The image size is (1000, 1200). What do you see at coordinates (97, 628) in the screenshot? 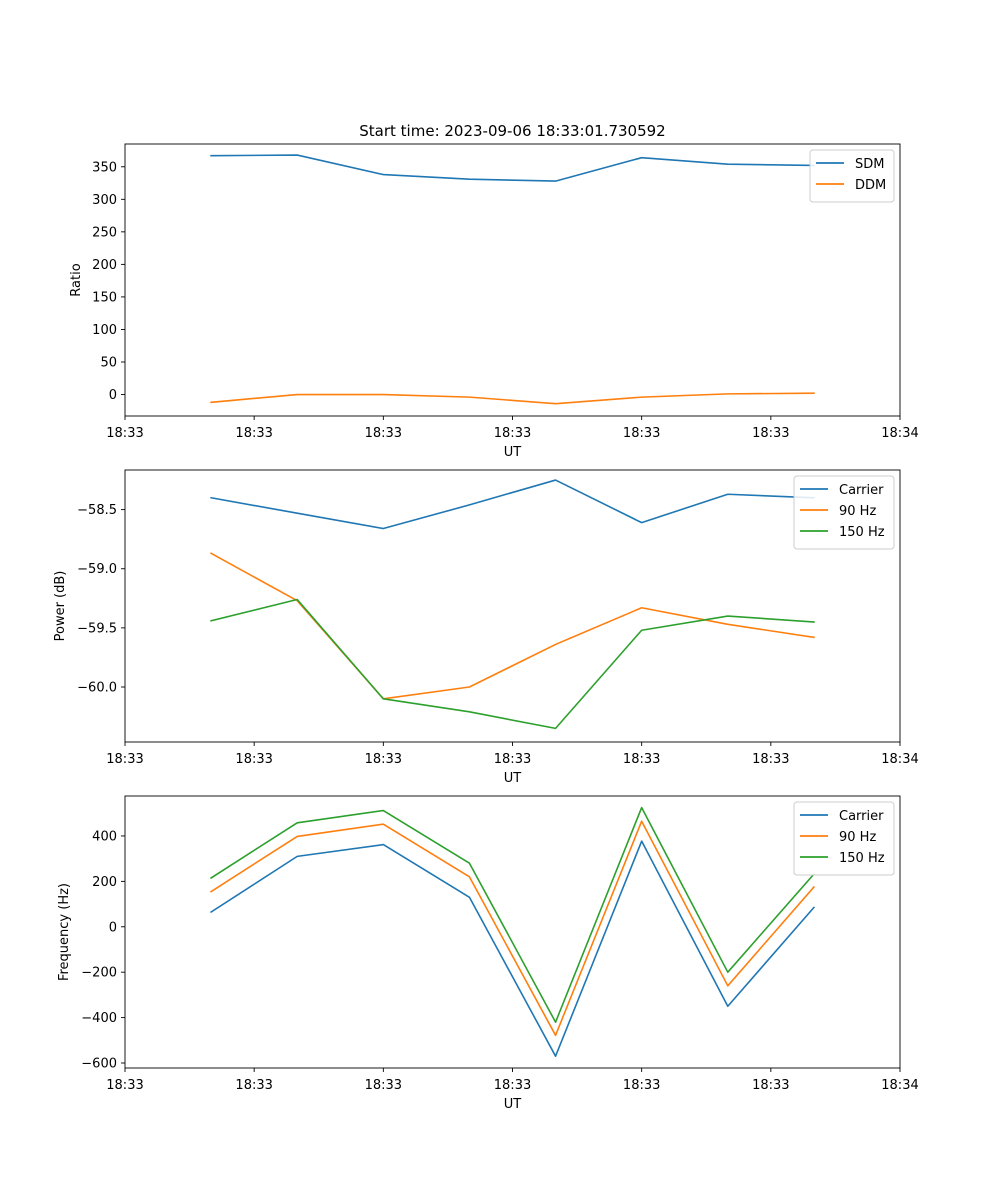
I see `y-tick-label: −59.5` at bounding box center [97, 628].